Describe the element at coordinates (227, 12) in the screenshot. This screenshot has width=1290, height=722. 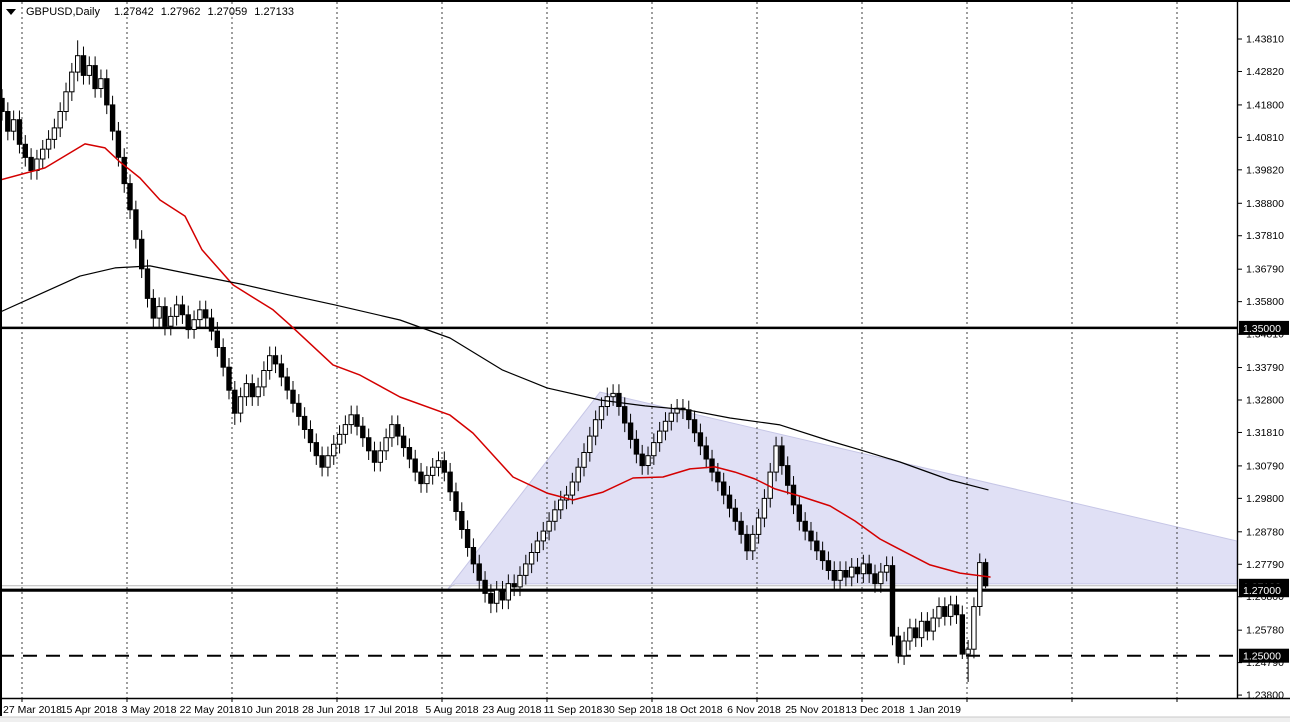
I see `quote-low: 1.27059` at that location.